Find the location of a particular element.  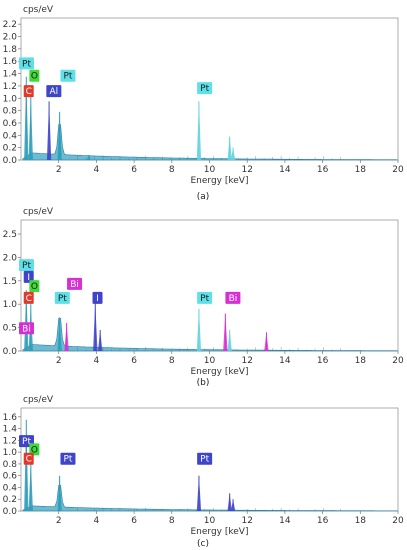

y-tick-label: 1.5 is located at coordinates (10, 282).